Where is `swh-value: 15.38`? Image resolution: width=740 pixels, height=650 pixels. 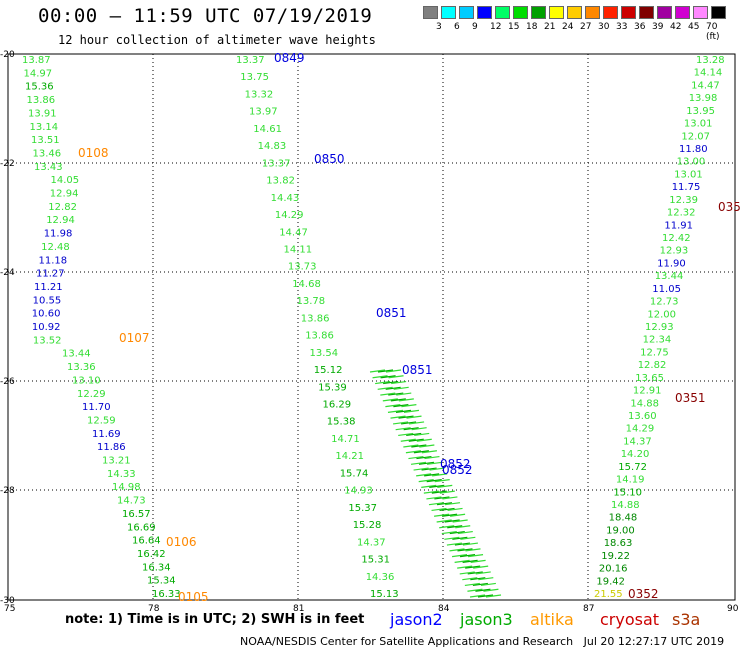
swh-value: 15.38 is located at coordinates (341, 422).